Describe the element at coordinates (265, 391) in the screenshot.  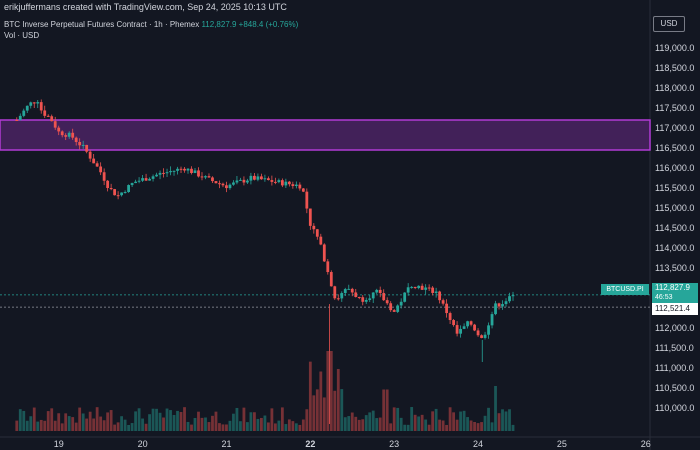
I see `volume-bars` at that location.